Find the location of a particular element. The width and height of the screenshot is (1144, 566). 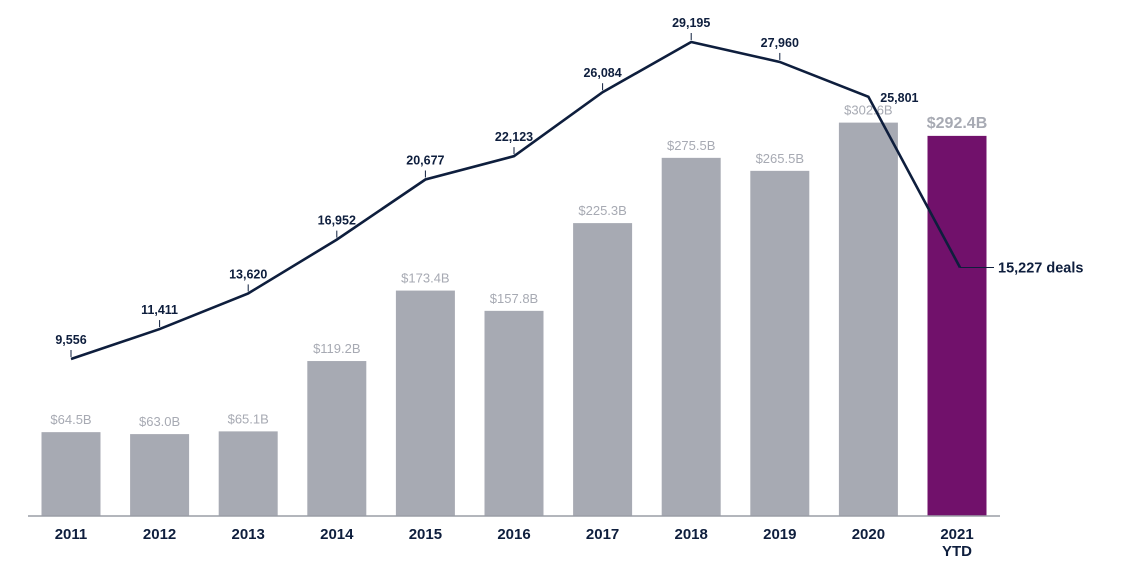

x-tick-label: 2015 is located at coordinates (425, 534).